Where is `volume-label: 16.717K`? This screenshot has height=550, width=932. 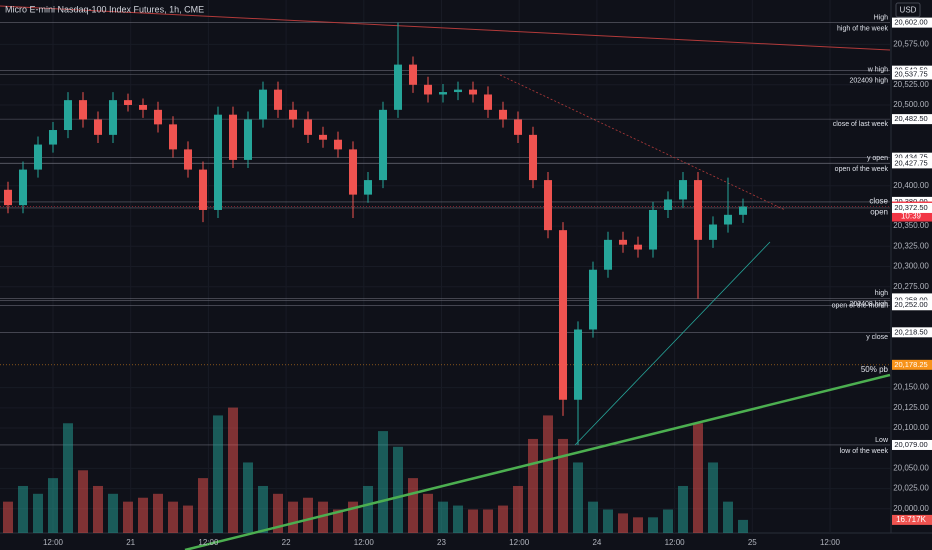
volume-label: 16.717K is located at coordinates (911, 519).